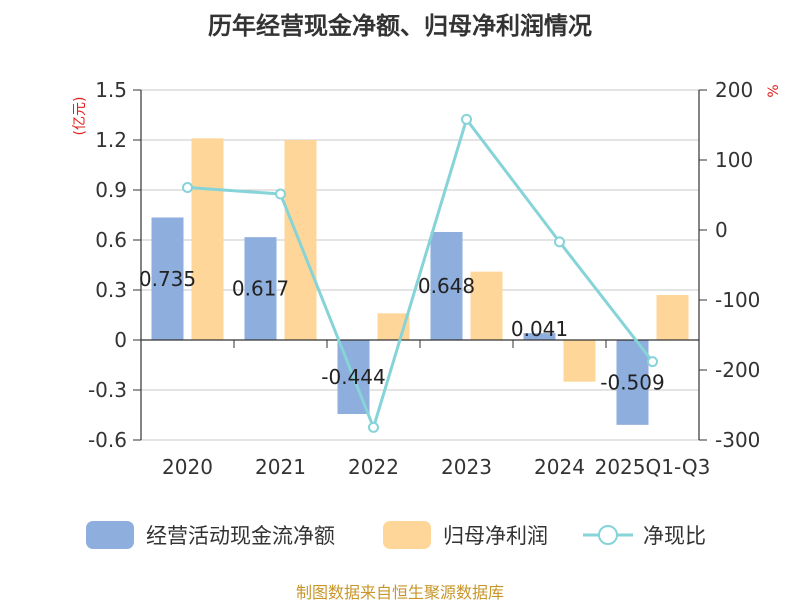  What do you see at coordinates (559, 467) in the screenshot?
I see `x-tick-label: 2024` at bounding box center [559, 467].